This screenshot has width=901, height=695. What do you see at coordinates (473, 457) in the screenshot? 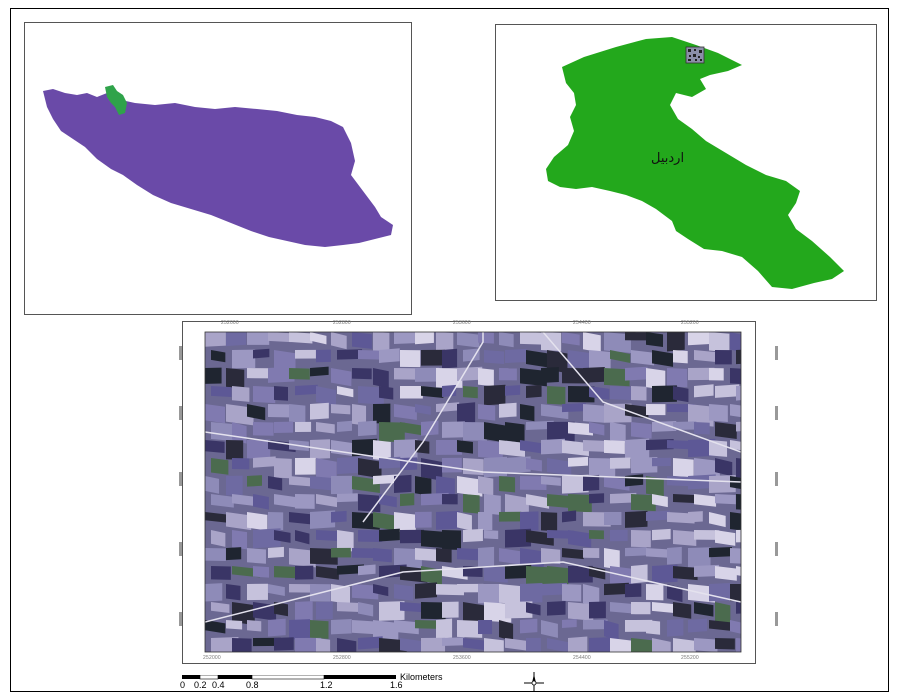
I see `road-line` at bounding box center [473, 457].